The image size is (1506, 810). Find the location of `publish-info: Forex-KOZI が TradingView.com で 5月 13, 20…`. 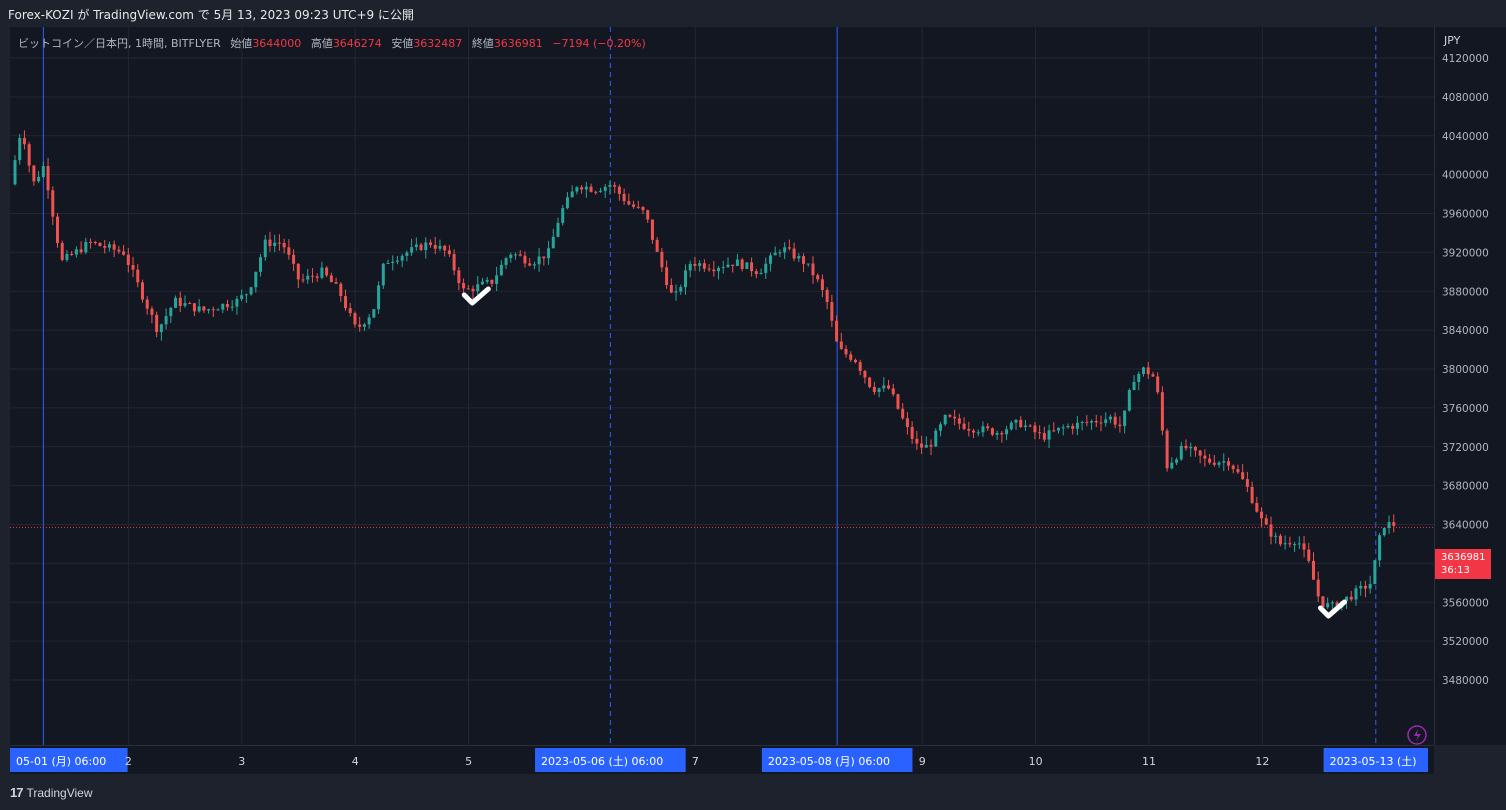

publish-info: Forex-KOZI が TradingView.com で 5月 13, 20… is located at coordinates (211, 15).